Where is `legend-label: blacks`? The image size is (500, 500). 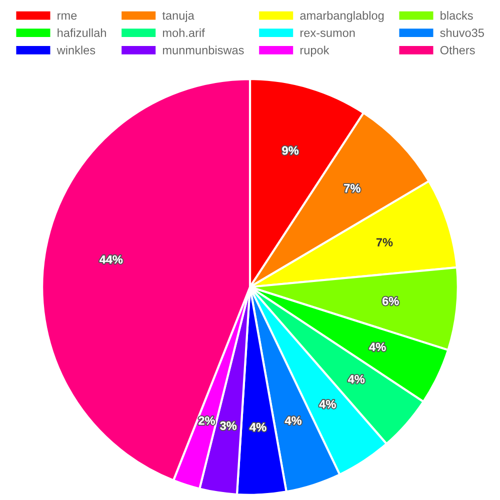
legend-label: blacks is located at coordinates (456, 15).